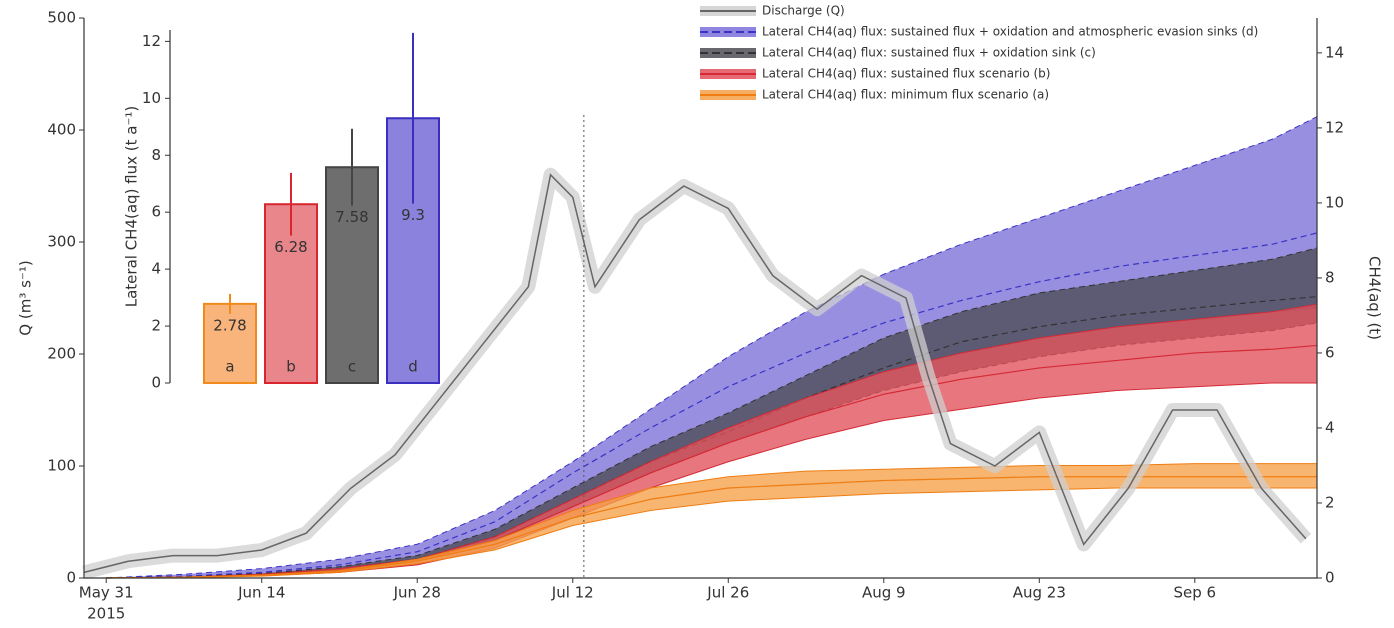  I want to click on y-axis-label: Q (m³ s⁻¹), so click(26, 297).